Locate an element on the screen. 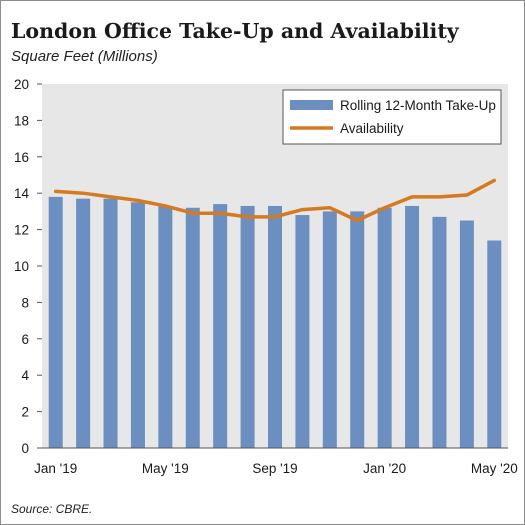  legend-label-take-up: Rolling 12-Month Take-Up is located at coordinates (418, 105).